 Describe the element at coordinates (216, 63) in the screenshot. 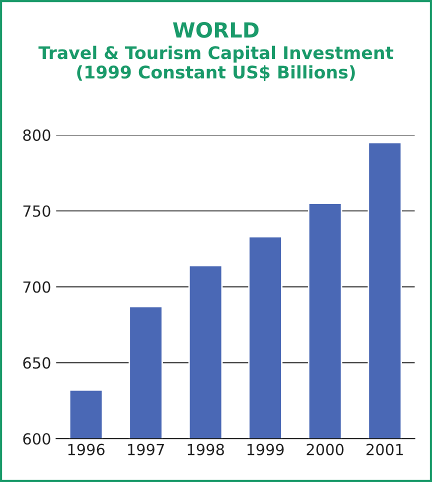

I see `chart-subtitle: Travel & Tourism Capital Investment (1999 Constant US$ Billions)` at that location.